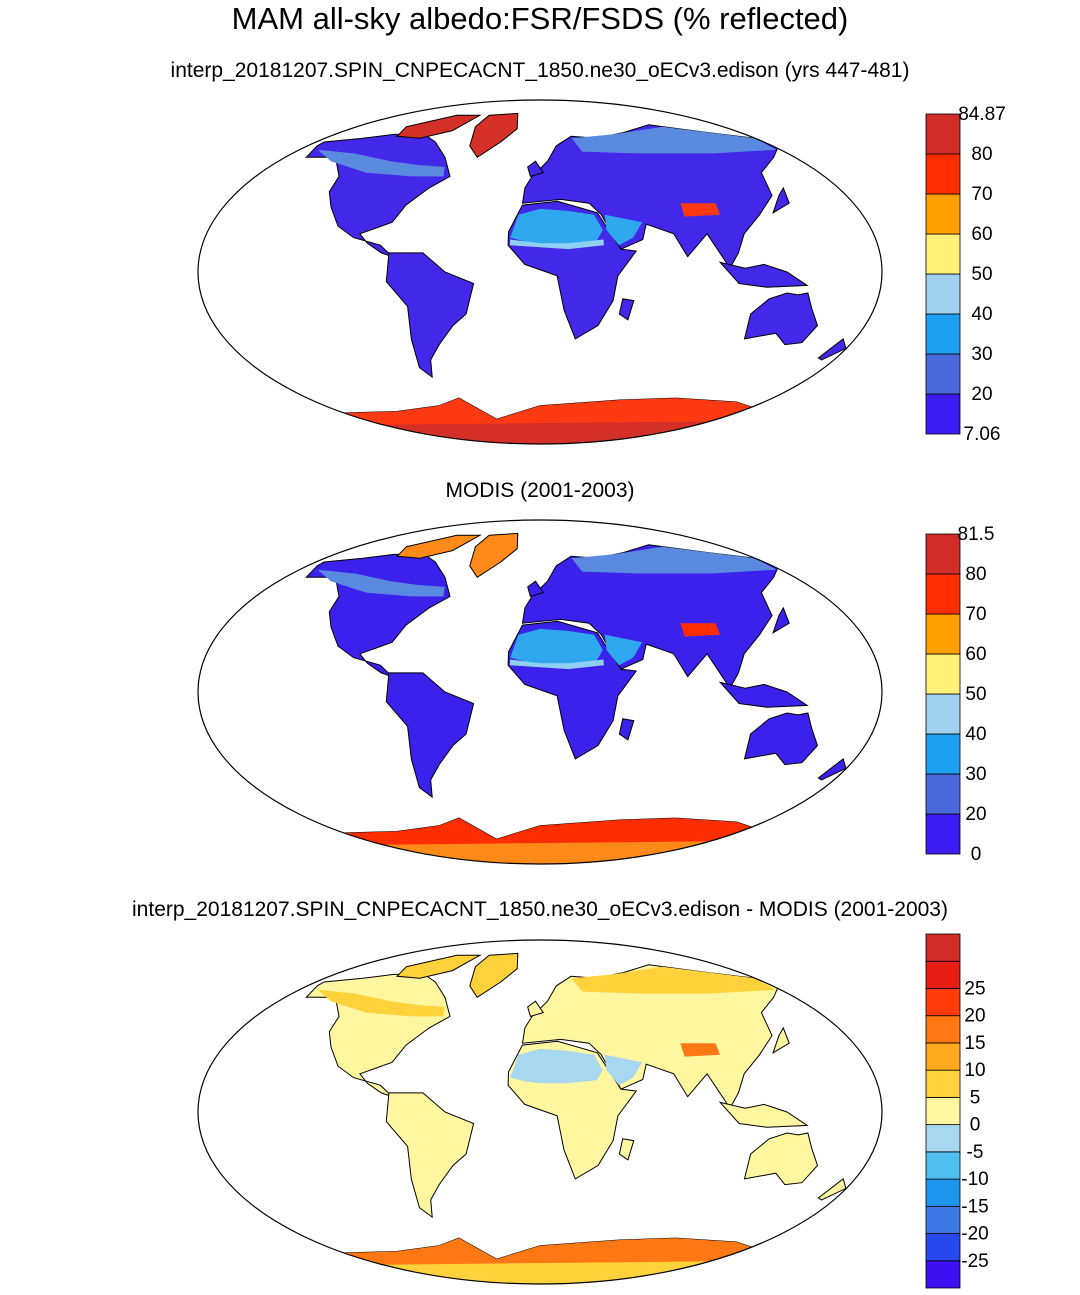 The width and height of the screenshot is (1080, 1295). Describe the element at coordinates (975, 694) in the screenshot. I see `colorbar-label: 50` at that location.